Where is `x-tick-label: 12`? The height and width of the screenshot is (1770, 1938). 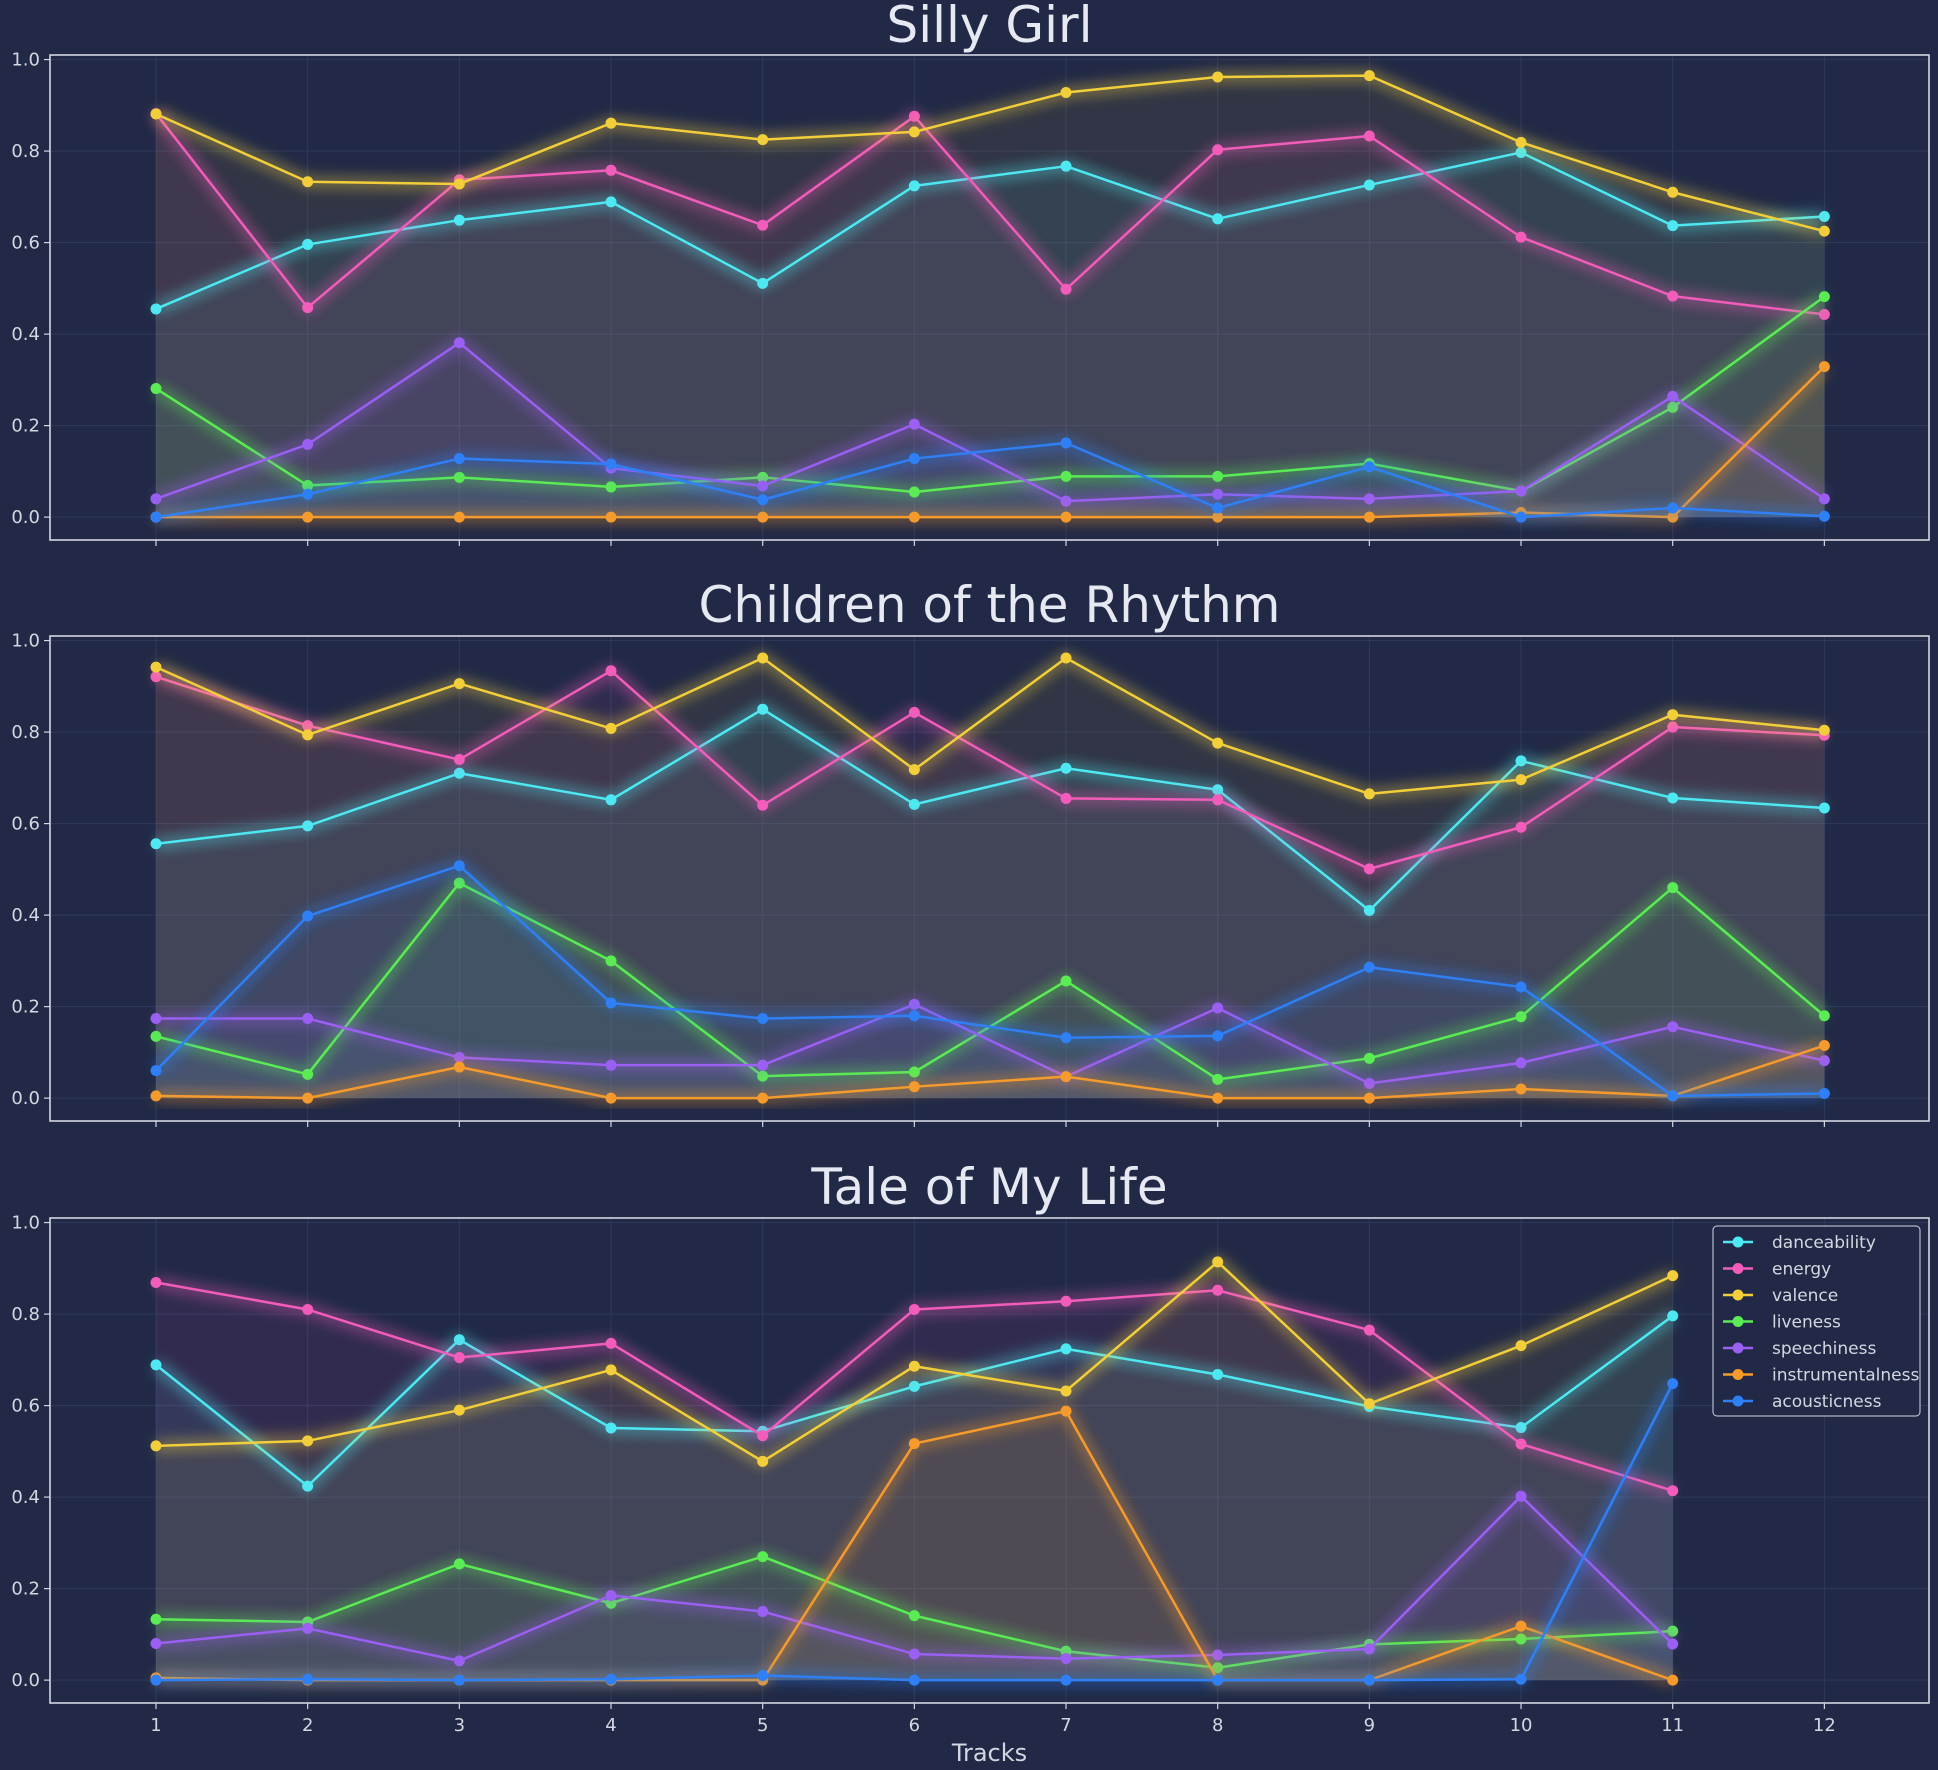
x-tick-label: 12 is located at coordinates (1824, 1725).